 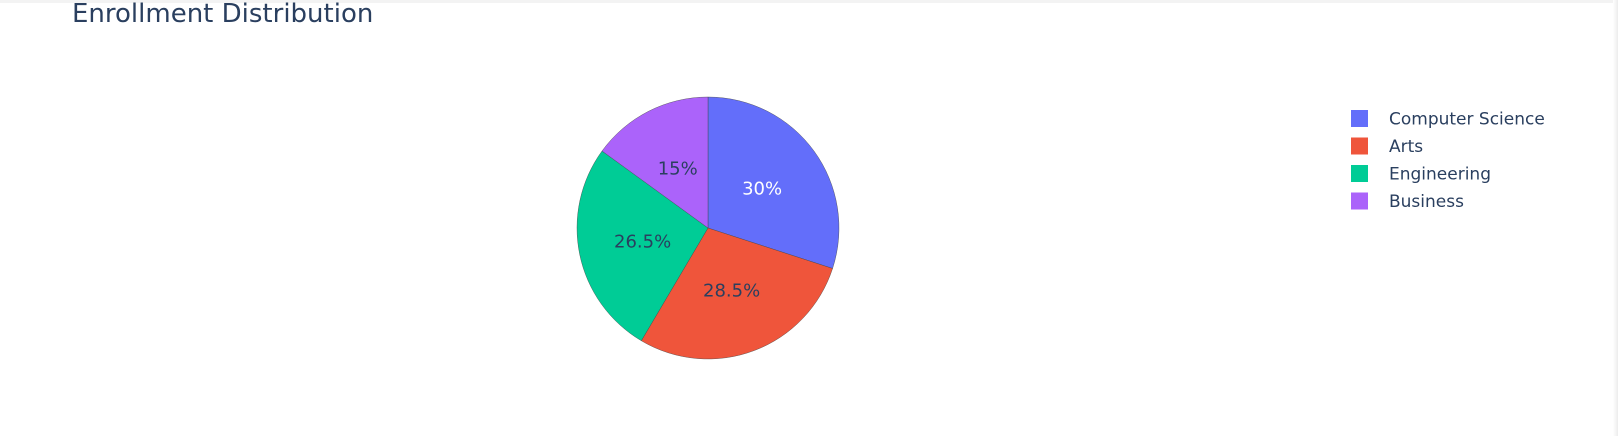 I want to click on legend-swatch-computer-science, so click(x=1359, y=118).